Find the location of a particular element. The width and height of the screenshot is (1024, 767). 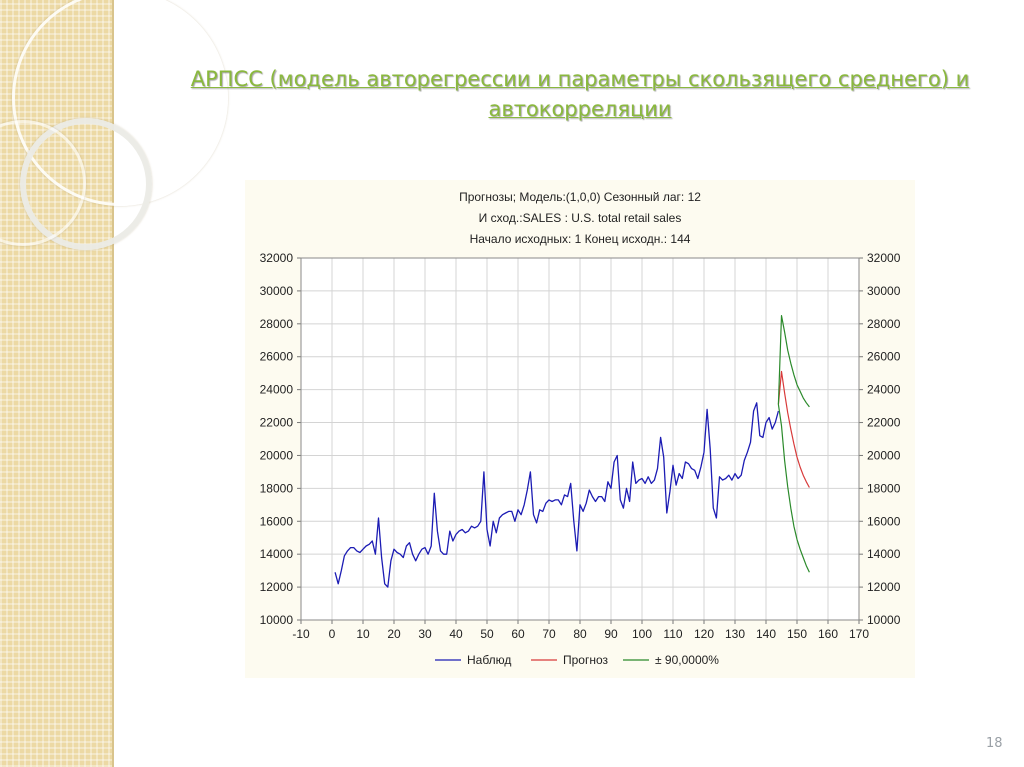

x-tick-label: -10 is located at coordinates (301, 634).